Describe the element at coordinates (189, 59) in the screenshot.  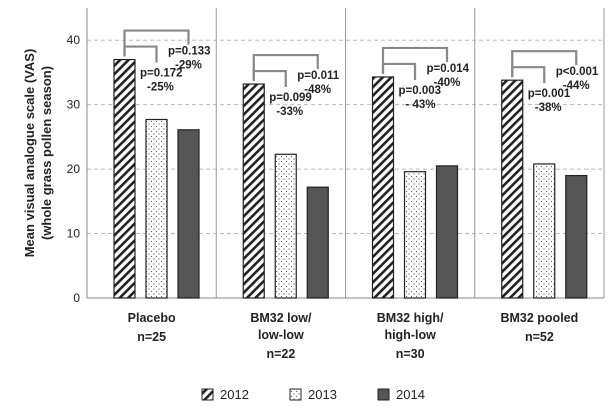
I see `p-value-annotation: p=0.133 -29%` at that location.